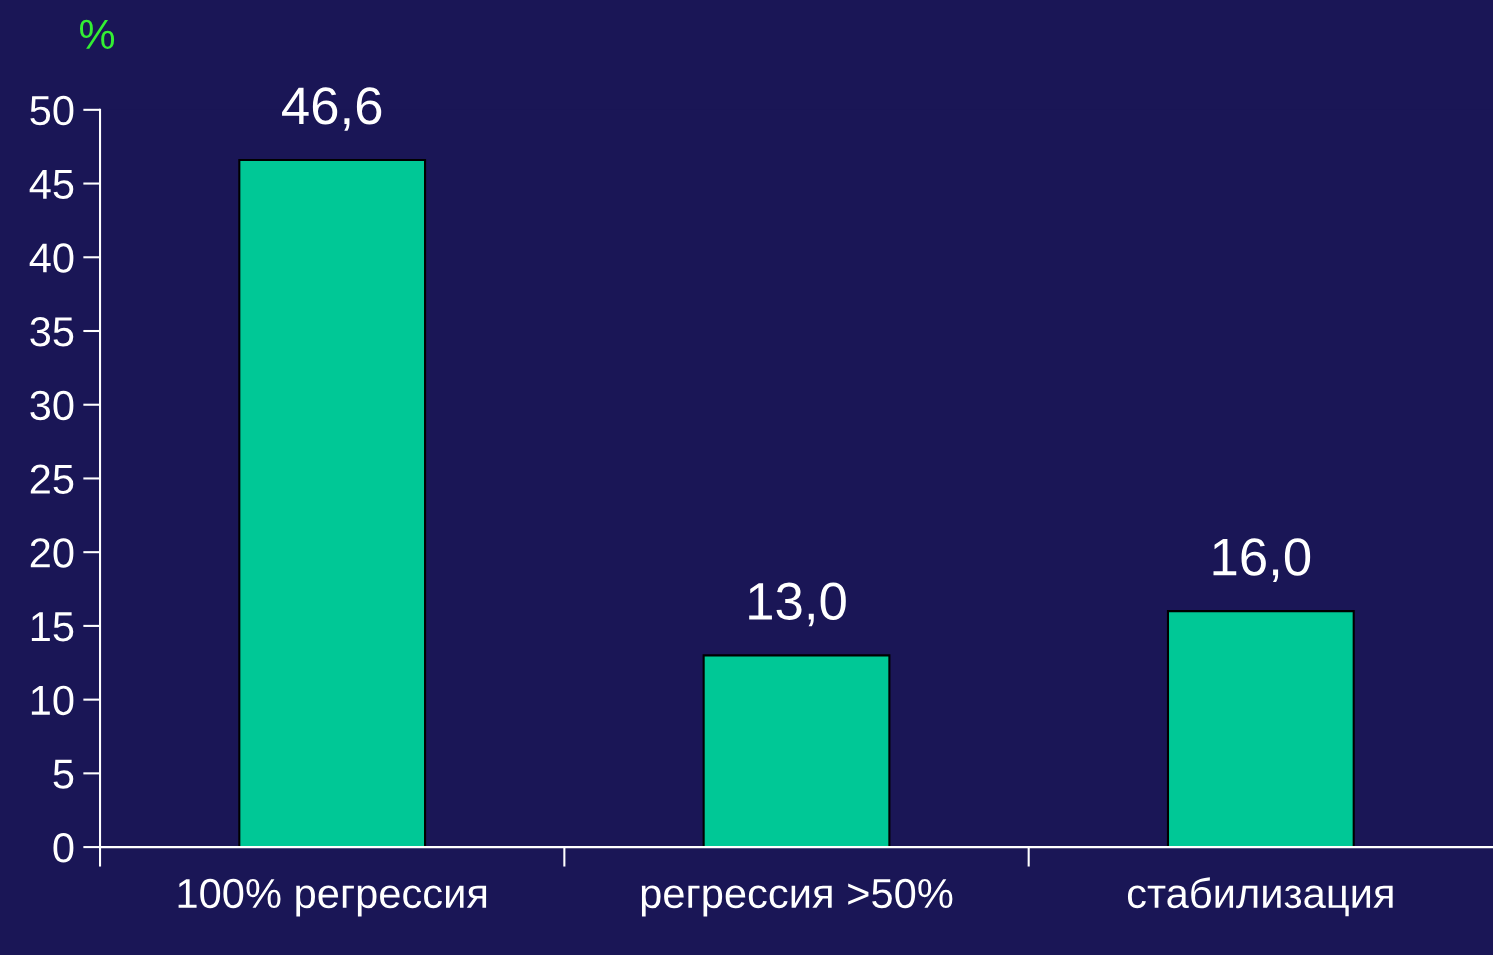 This screenshot has width=1493, height=955. What do you see at coordinates (97, 34) in the screenshot?
I see `y-axis-title: %` at bounding box center [97, 34].